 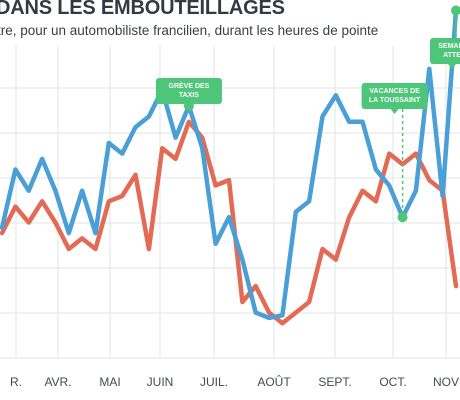 What do you see at coordinates (214, 382) in the screenshot?
I see `x-tick-label: JUIL.` at bounding box center [214, 382].